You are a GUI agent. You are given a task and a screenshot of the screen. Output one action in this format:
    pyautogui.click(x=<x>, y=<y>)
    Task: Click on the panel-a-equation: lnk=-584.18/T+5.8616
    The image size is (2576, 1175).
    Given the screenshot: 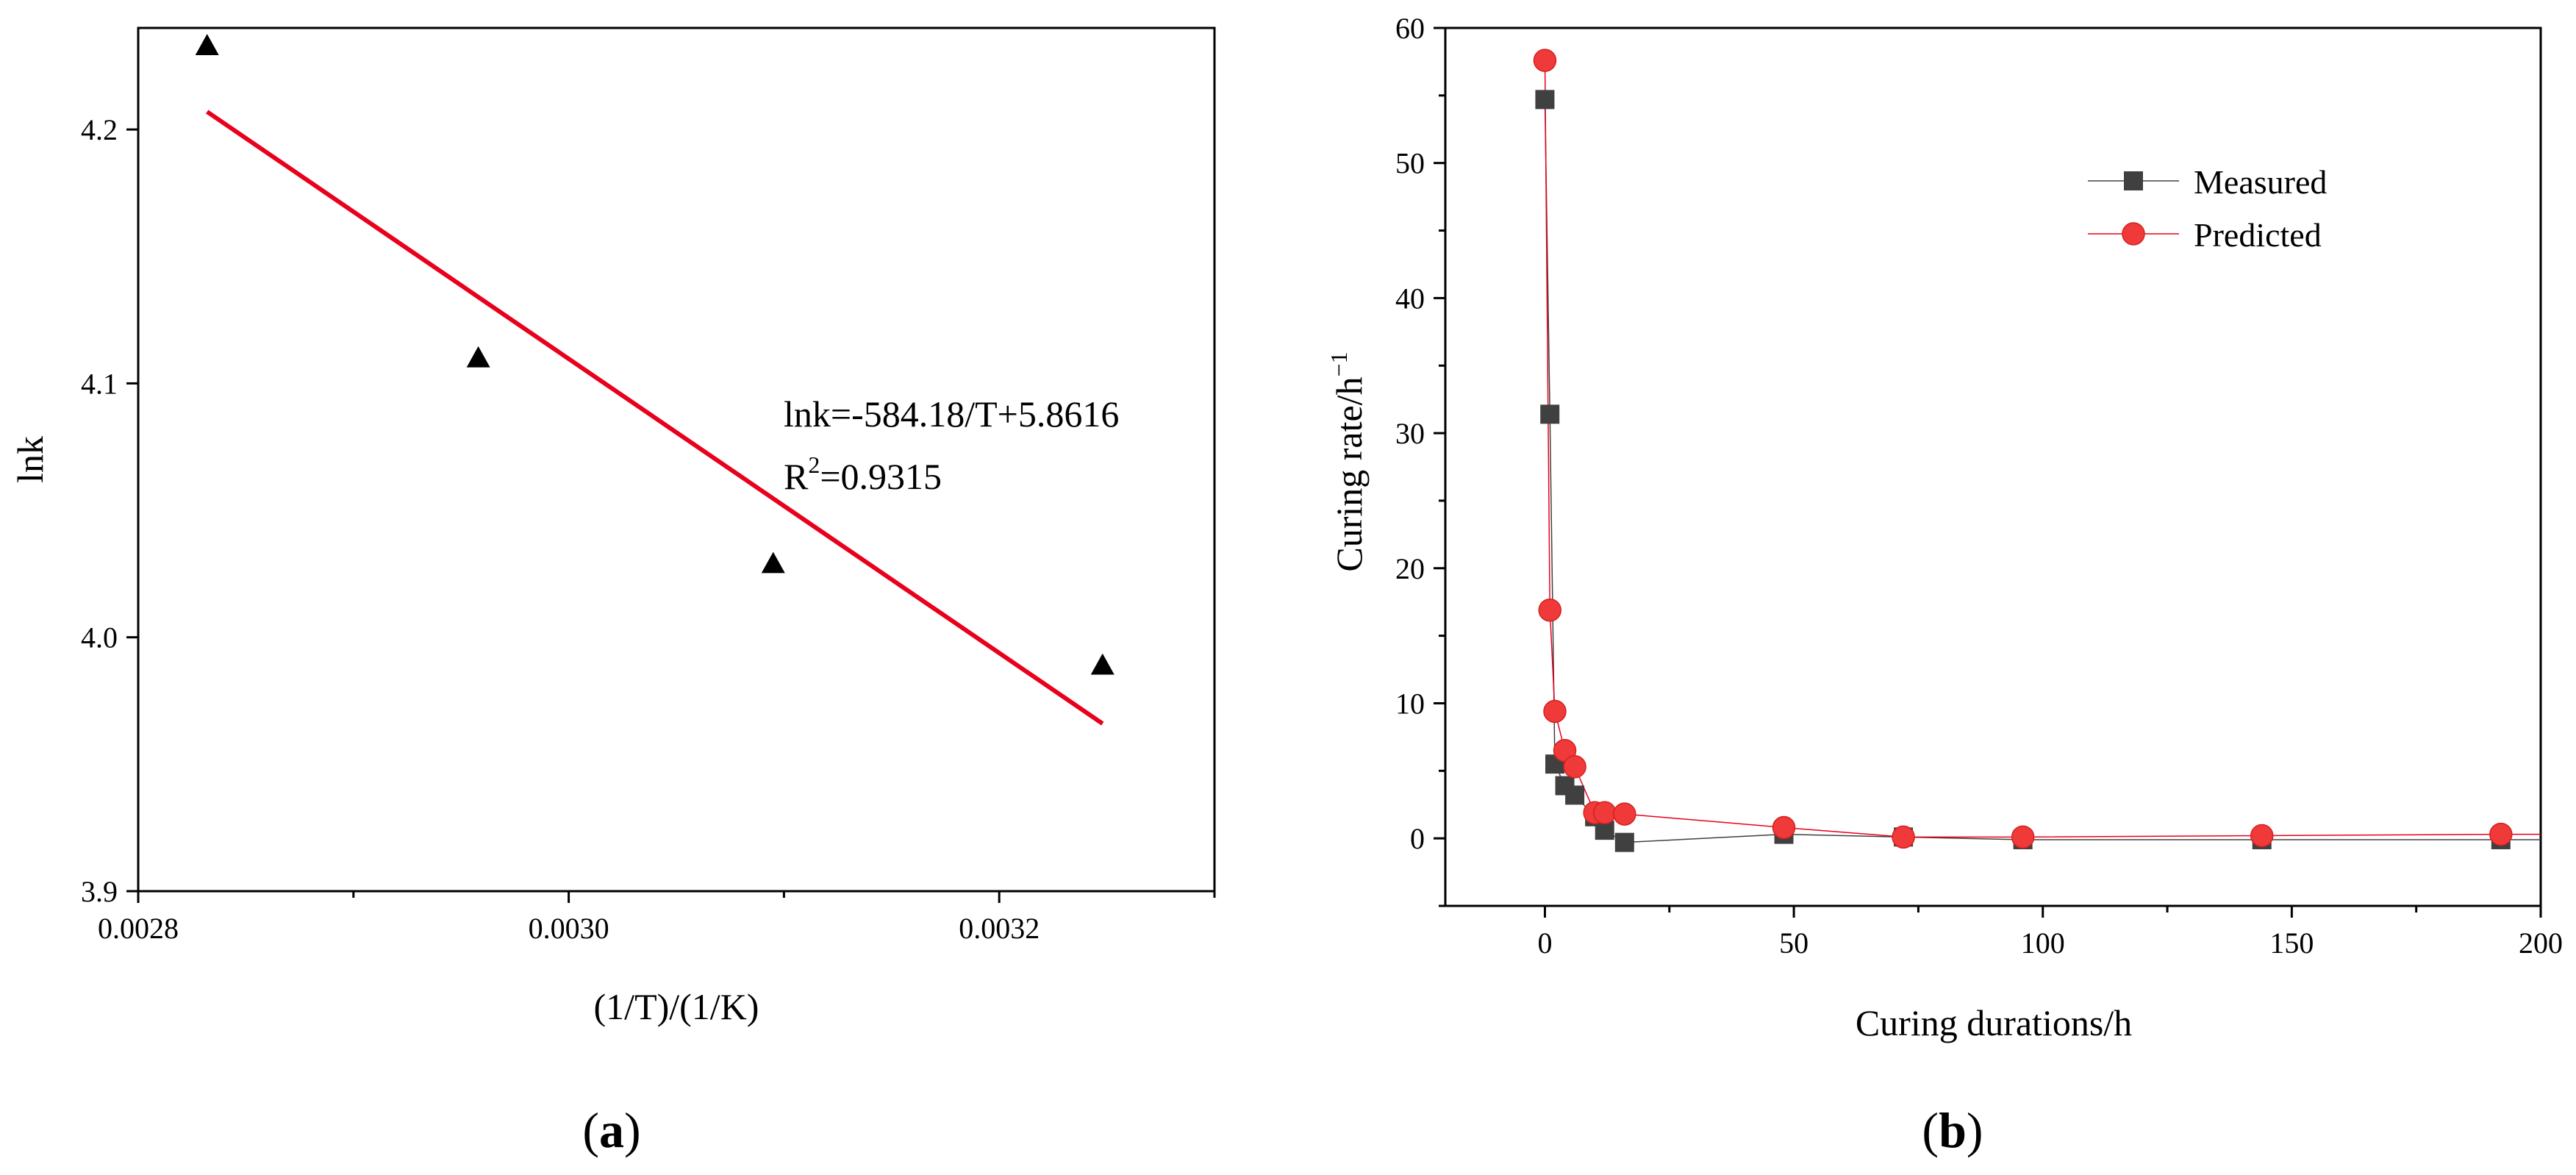 What is the action you would take?
    pyautogui.click(x=952, y=414)
    